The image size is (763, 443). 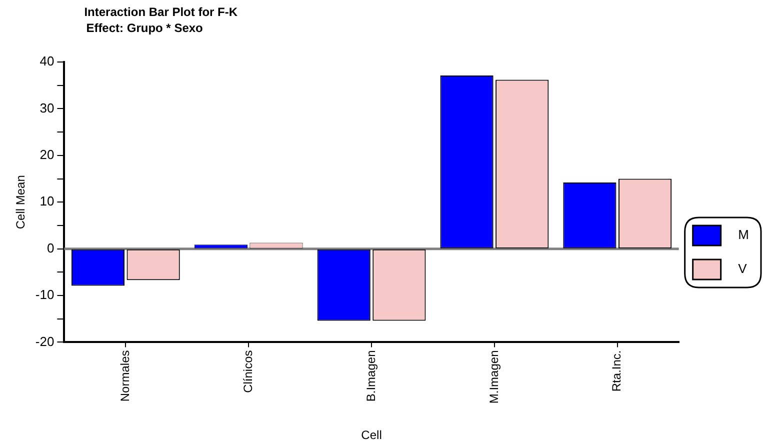 What do you see at coordinates (738, 234) in the screenshot?
I see `legend-label: M` at bounding box center [738, 234].